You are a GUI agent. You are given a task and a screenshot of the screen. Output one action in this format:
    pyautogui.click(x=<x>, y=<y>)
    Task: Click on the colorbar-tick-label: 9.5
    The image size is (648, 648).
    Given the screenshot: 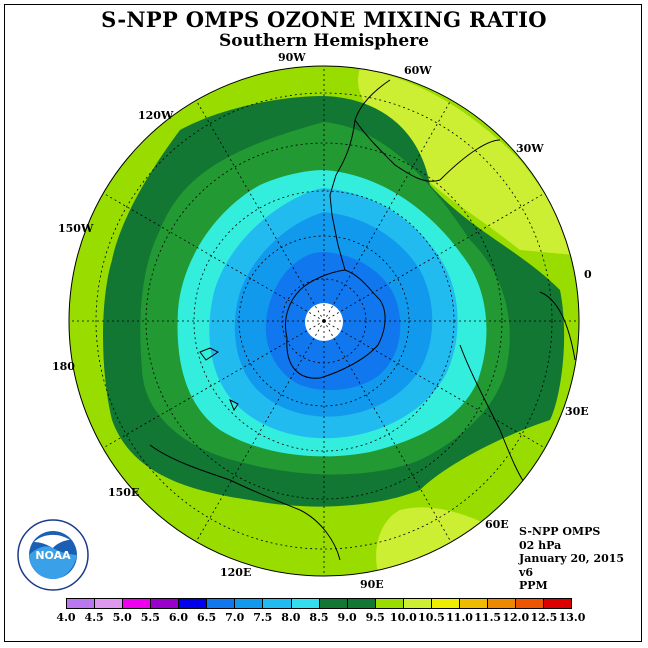 What is the action you would take?
    pyautogui.click(x=375, y=617)
    